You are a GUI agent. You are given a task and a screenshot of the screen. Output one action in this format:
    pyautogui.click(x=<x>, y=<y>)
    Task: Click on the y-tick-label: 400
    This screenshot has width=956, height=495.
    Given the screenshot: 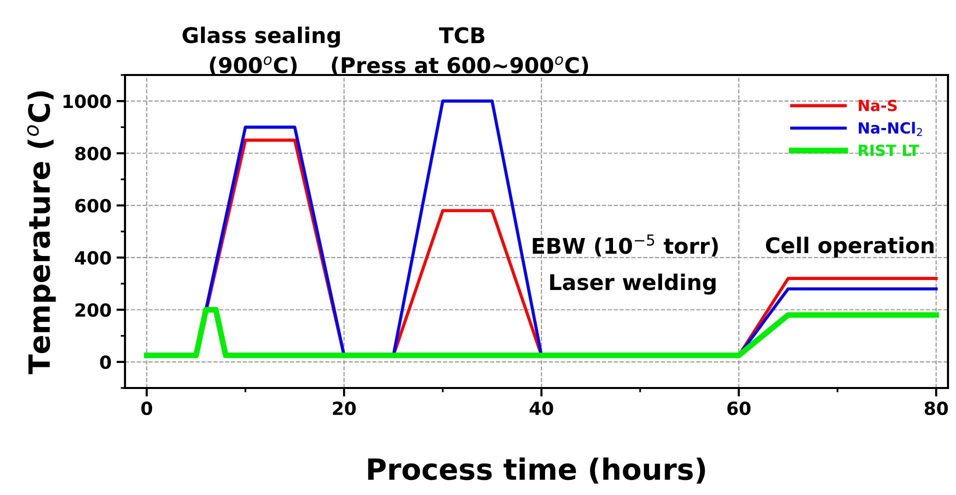 What is the action you would take?
    pyautogui.click(x=92, y=258)
    